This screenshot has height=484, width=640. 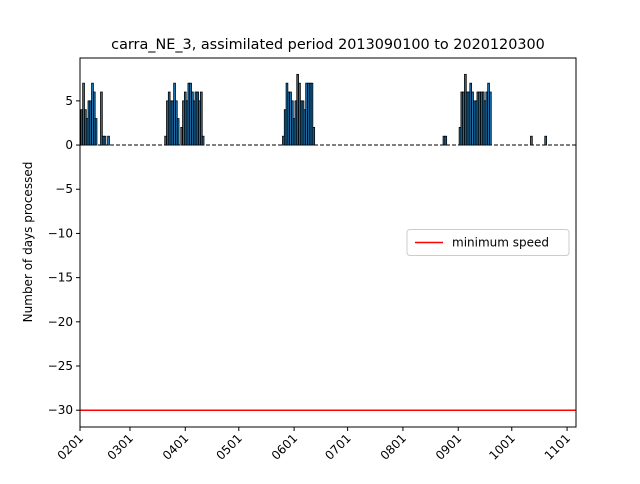 I want to click on y-tick-label: −15, so click(x=60, y=278).